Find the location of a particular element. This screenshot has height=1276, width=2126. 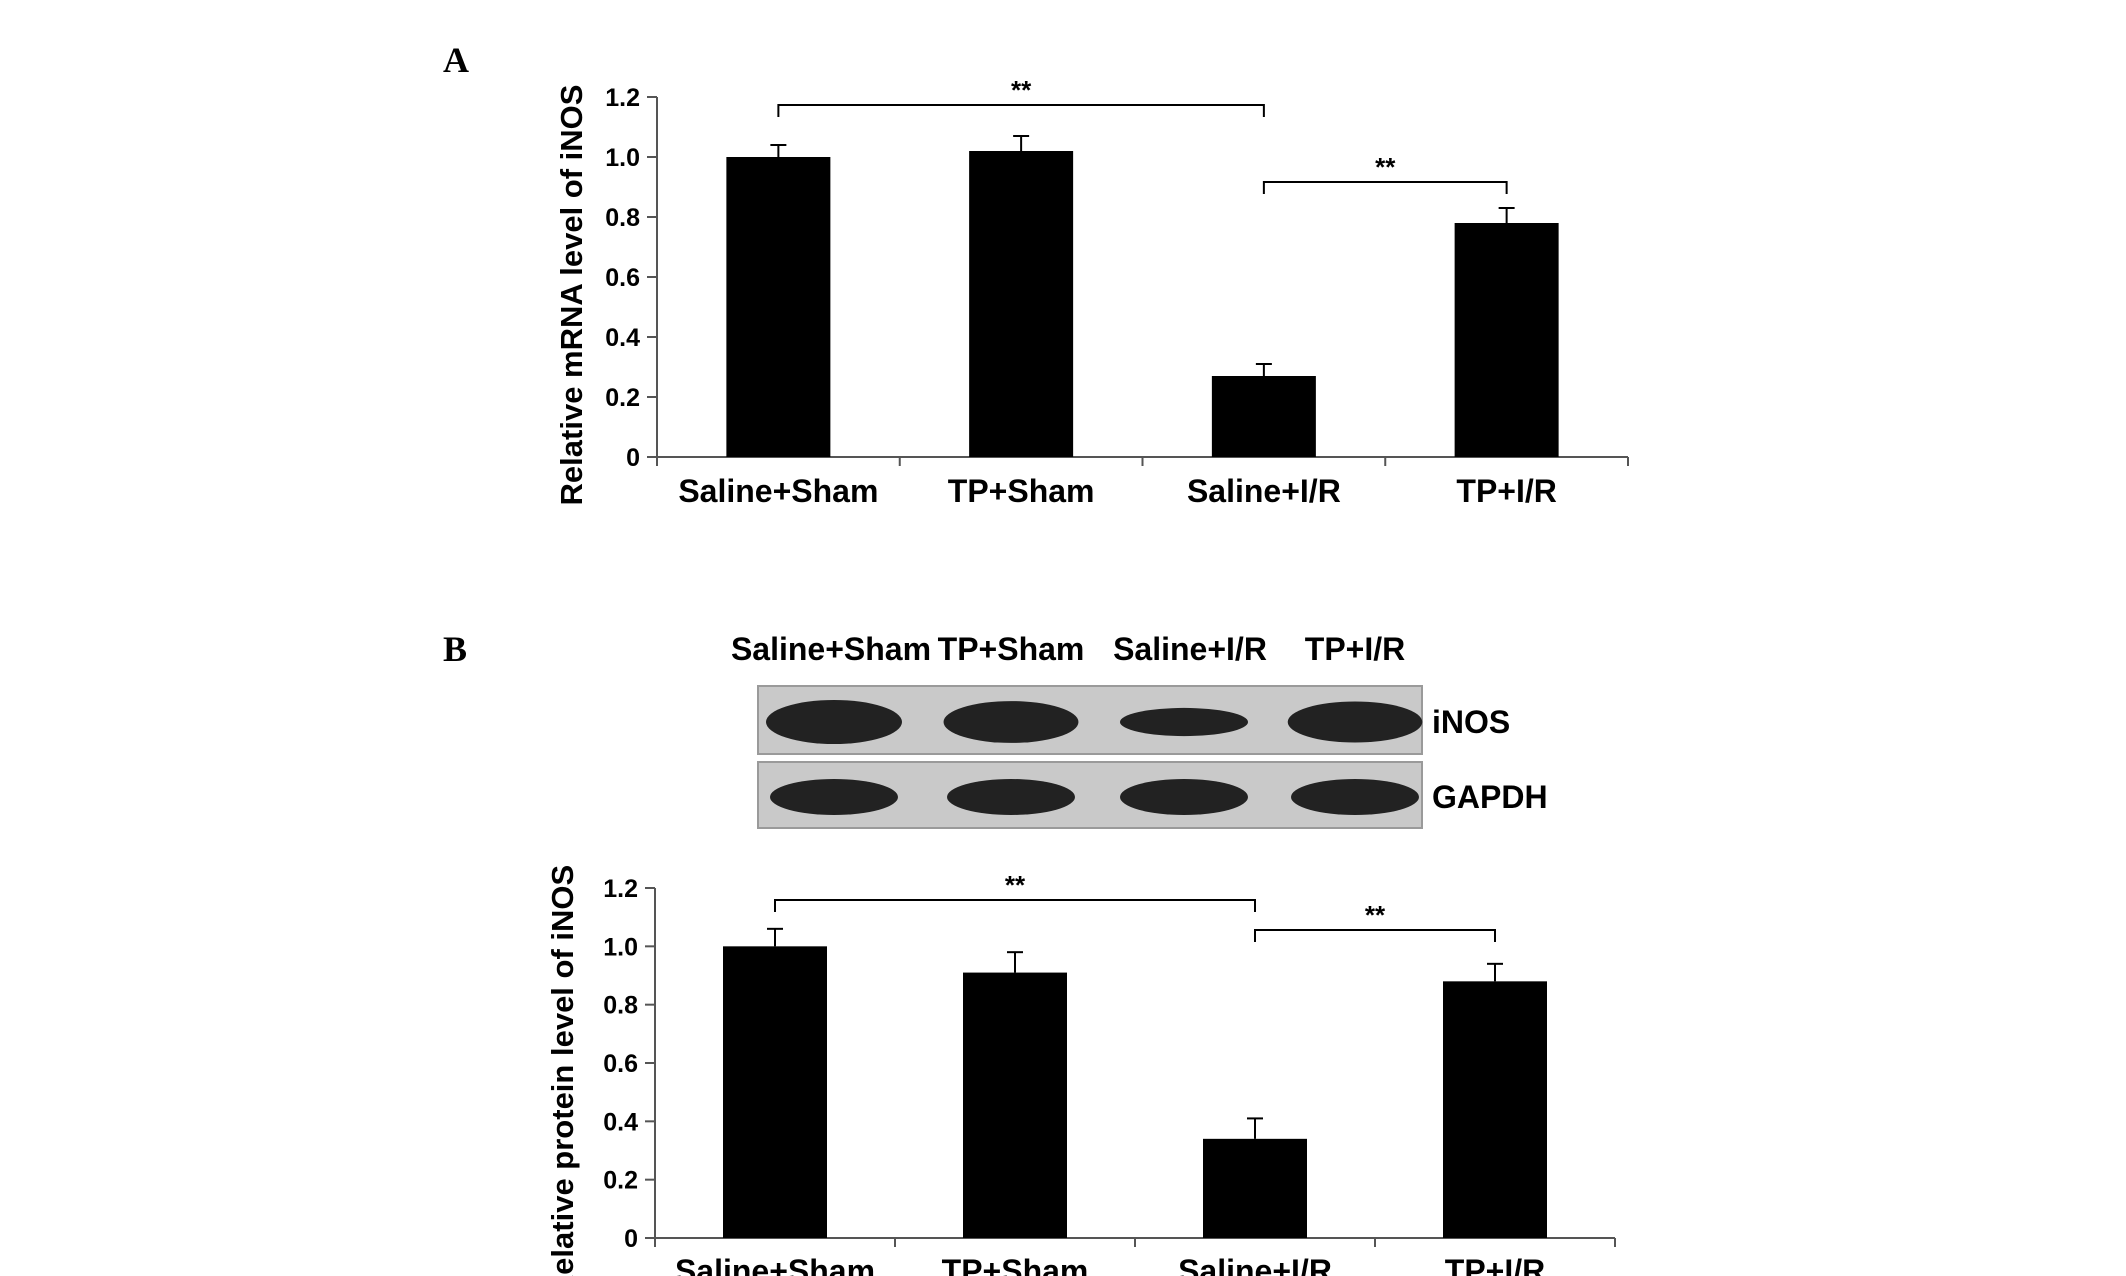

blot-lane-label: TP+I/R is located at coordinates (1355, 649).